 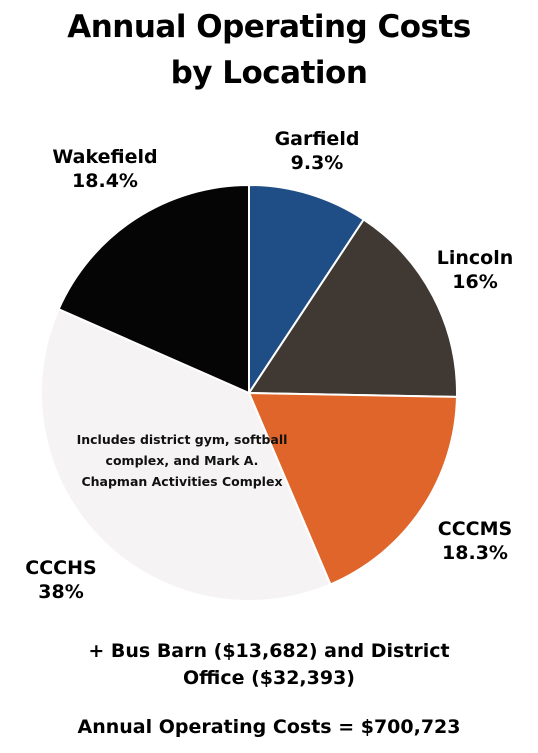 I want to click on footer-total: Annual Operating Costs = $700,723, so click(x=269, y=727).